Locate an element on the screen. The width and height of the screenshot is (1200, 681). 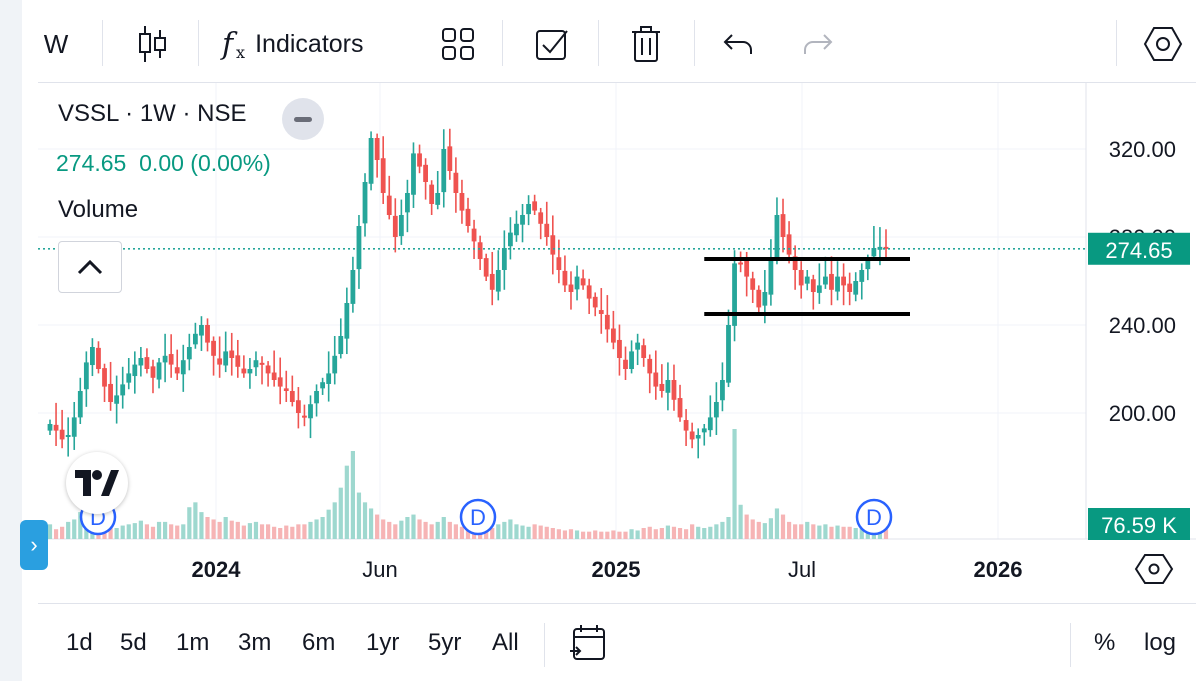
minus-icon is located at coordinates (303, 119).